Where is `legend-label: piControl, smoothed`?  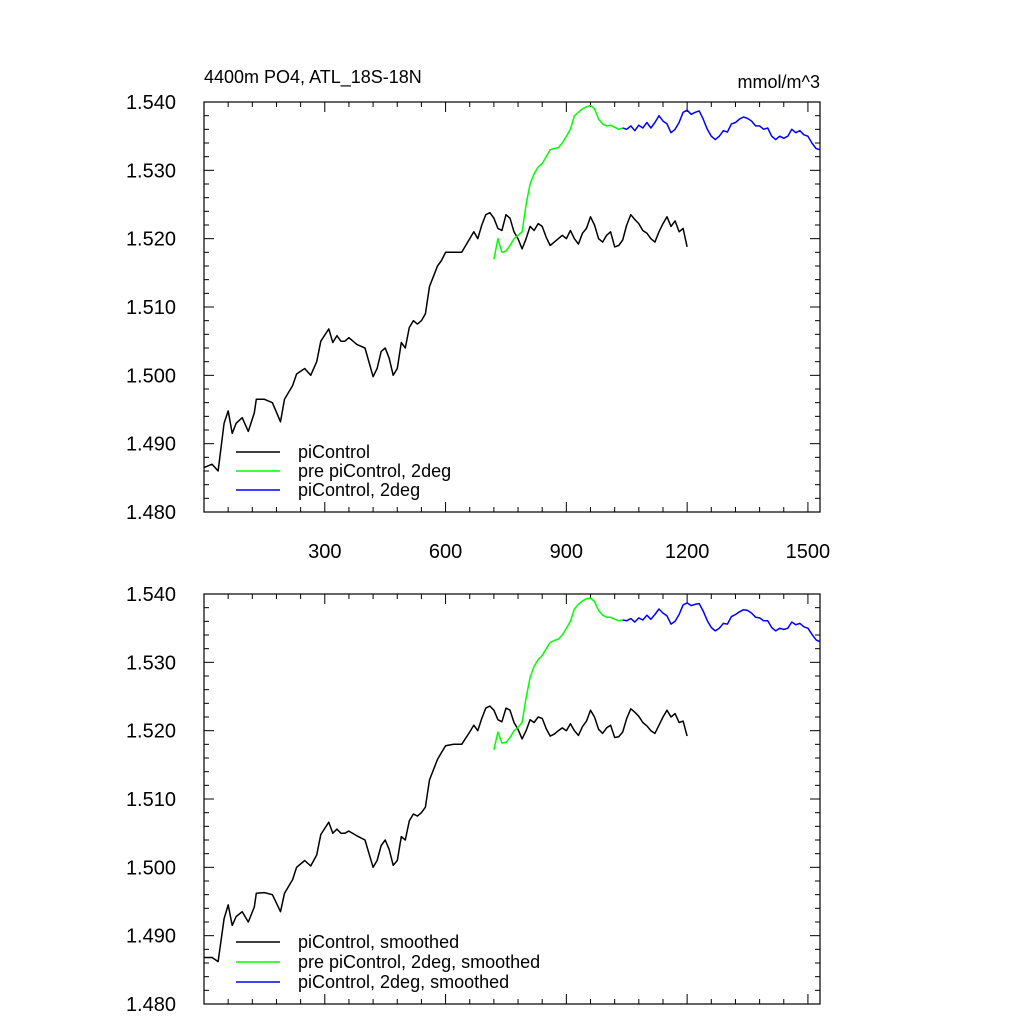
legend-label: piControl, smoothed is located at coordinates (378, 942).